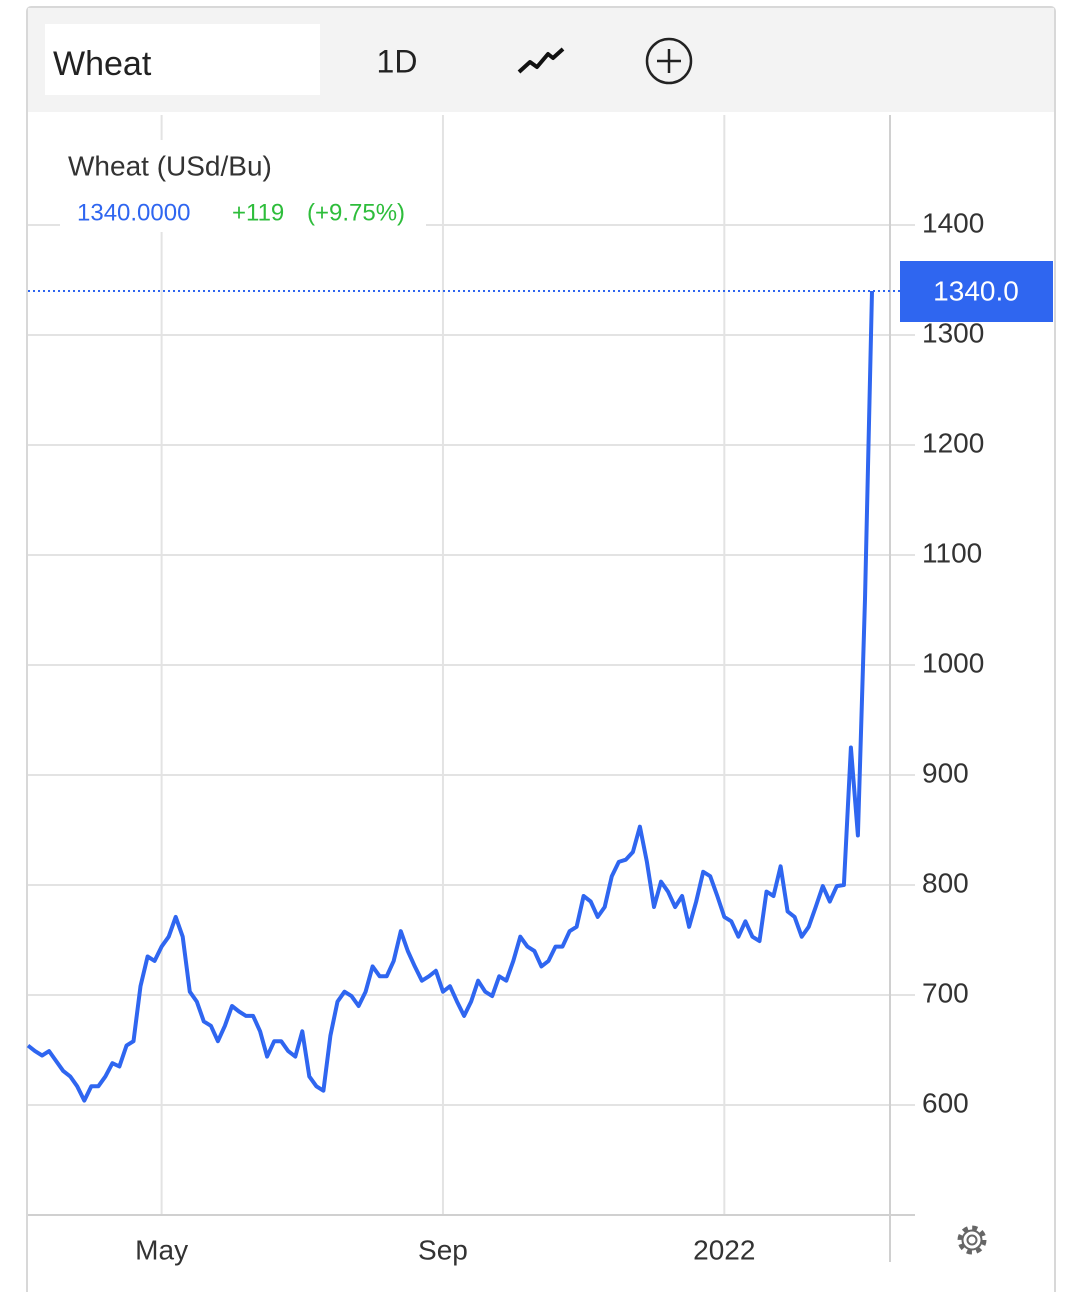 This screenshot has height=1292, width=1071. I want to click on legend-name: Wheat (USd/Bu), so click(170, 165).